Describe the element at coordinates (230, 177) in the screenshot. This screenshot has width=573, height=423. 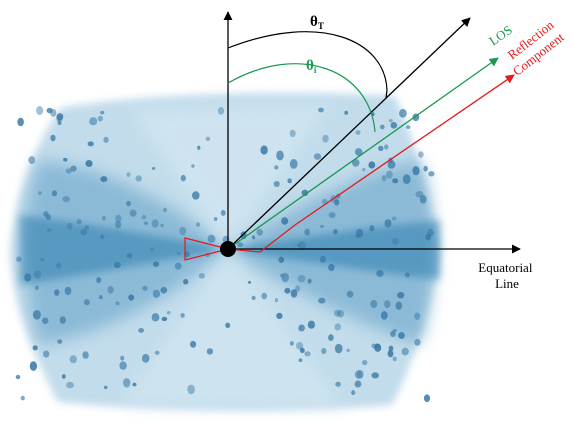
I see `torus-upper-cone` at that location.